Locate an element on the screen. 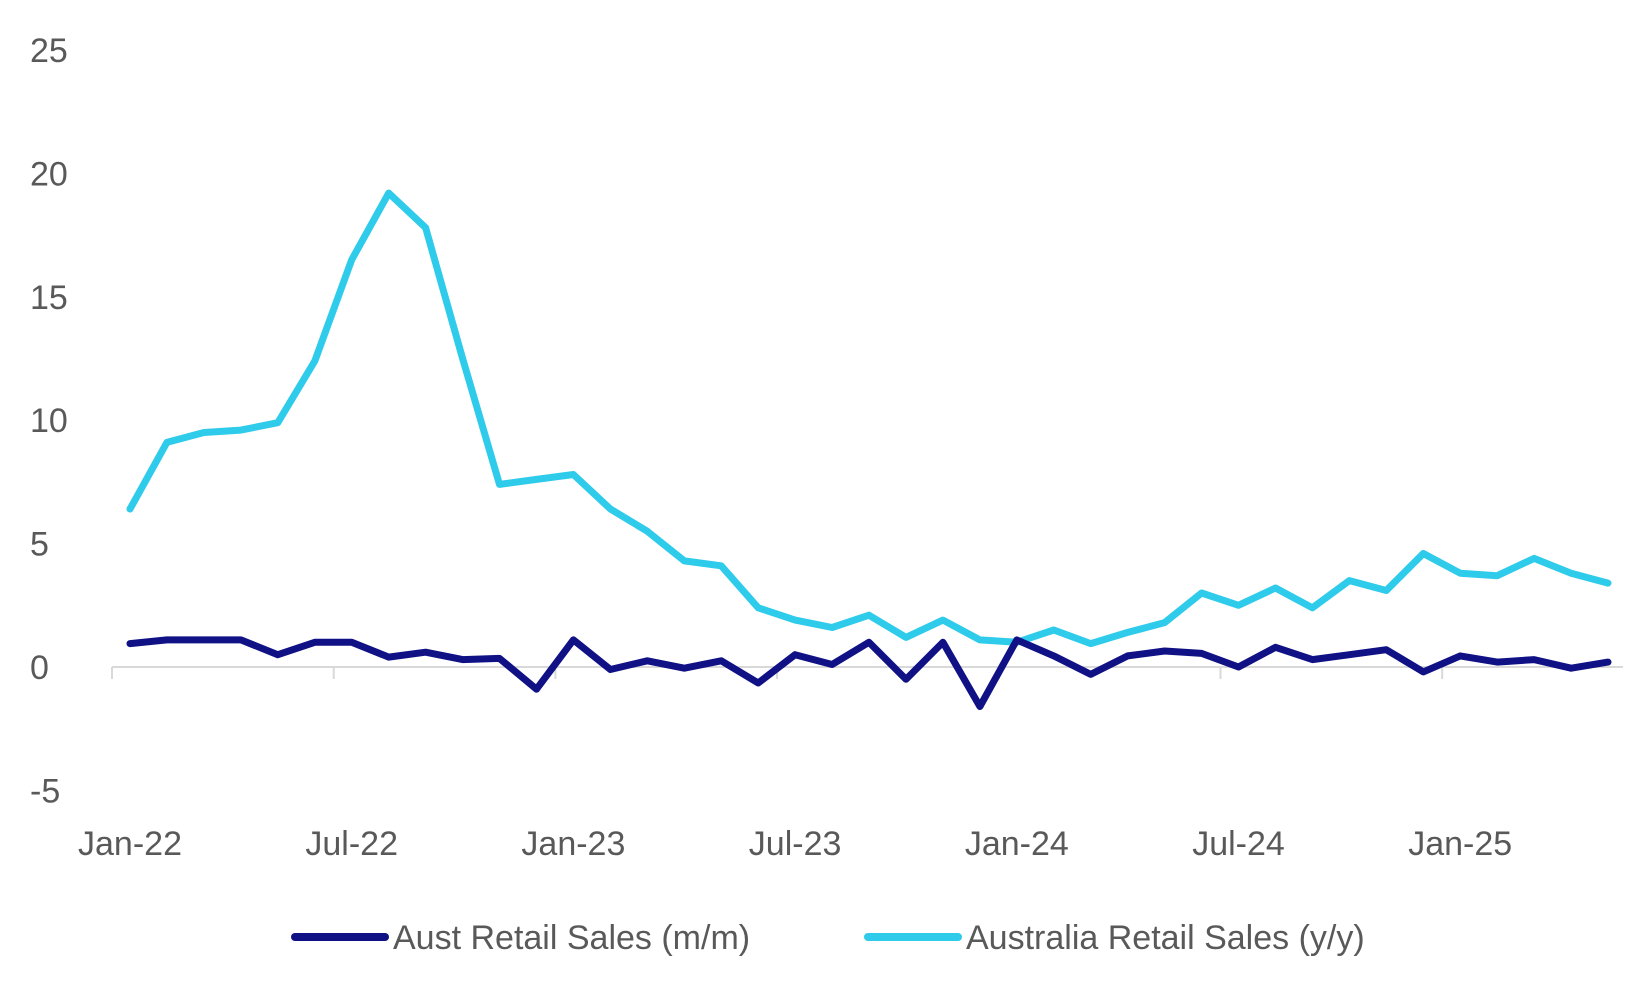  series-line-mm is located at coordinates (869, 673).